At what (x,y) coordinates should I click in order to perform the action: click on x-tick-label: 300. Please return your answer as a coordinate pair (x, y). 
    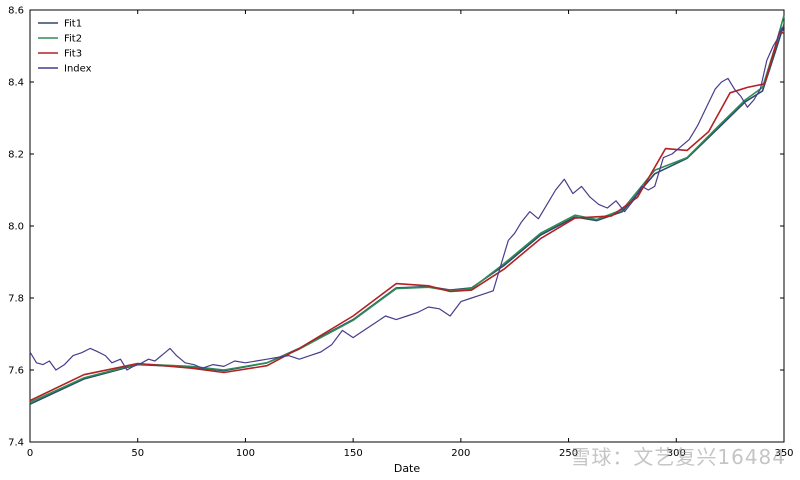
    Looking at the image, I should click on (676, 453).